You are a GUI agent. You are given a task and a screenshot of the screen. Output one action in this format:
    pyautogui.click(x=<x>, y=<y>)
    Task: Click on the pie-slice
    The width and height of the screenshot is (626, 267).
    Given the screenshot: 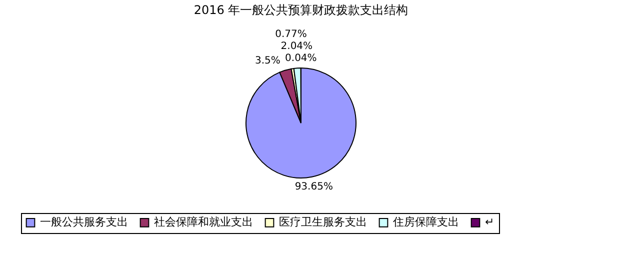 What is the action you would take?
    pyautogui.click(x=301, y=123)
    